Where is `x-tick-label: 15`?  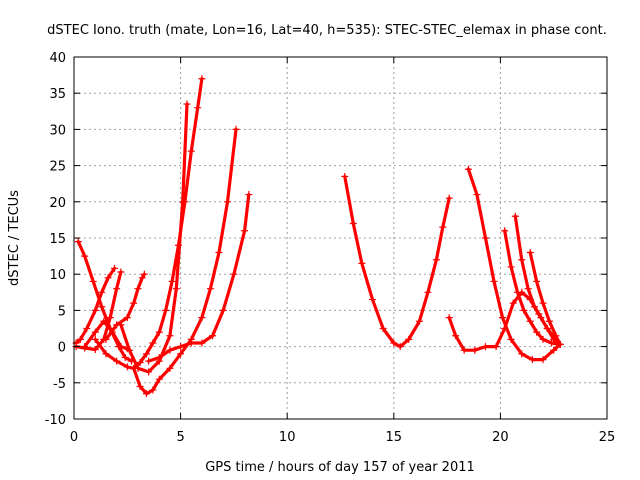 x-tick-label: 15 is located at coordinates (394, 437).